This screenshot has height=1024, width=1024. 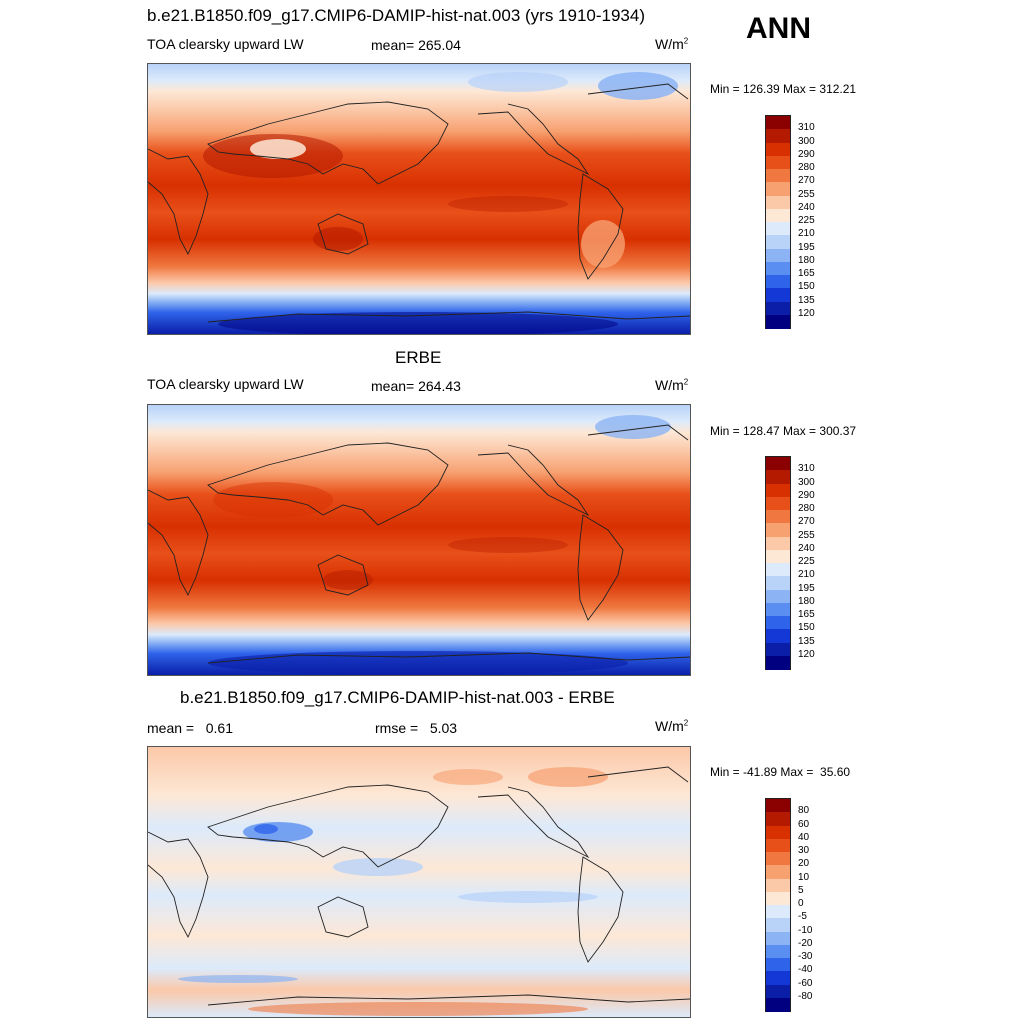 I want to click on panel-obs-title: ERBE, so click(x=418, y=357).